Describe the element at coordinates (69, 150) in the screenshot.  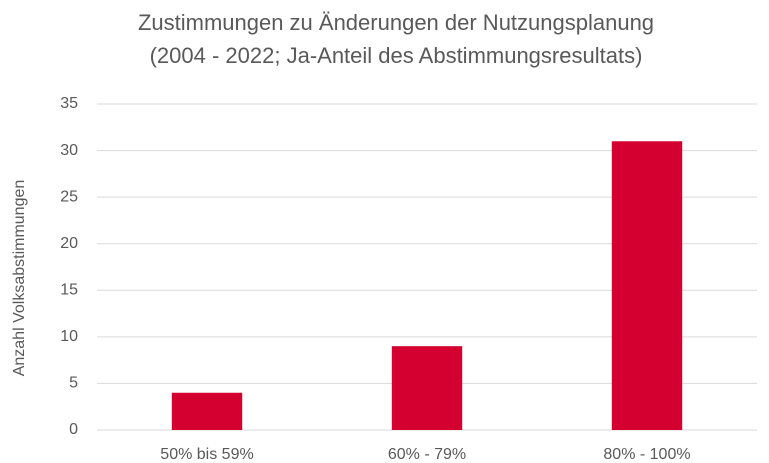
I see `y-tick-label: 30` at that location.